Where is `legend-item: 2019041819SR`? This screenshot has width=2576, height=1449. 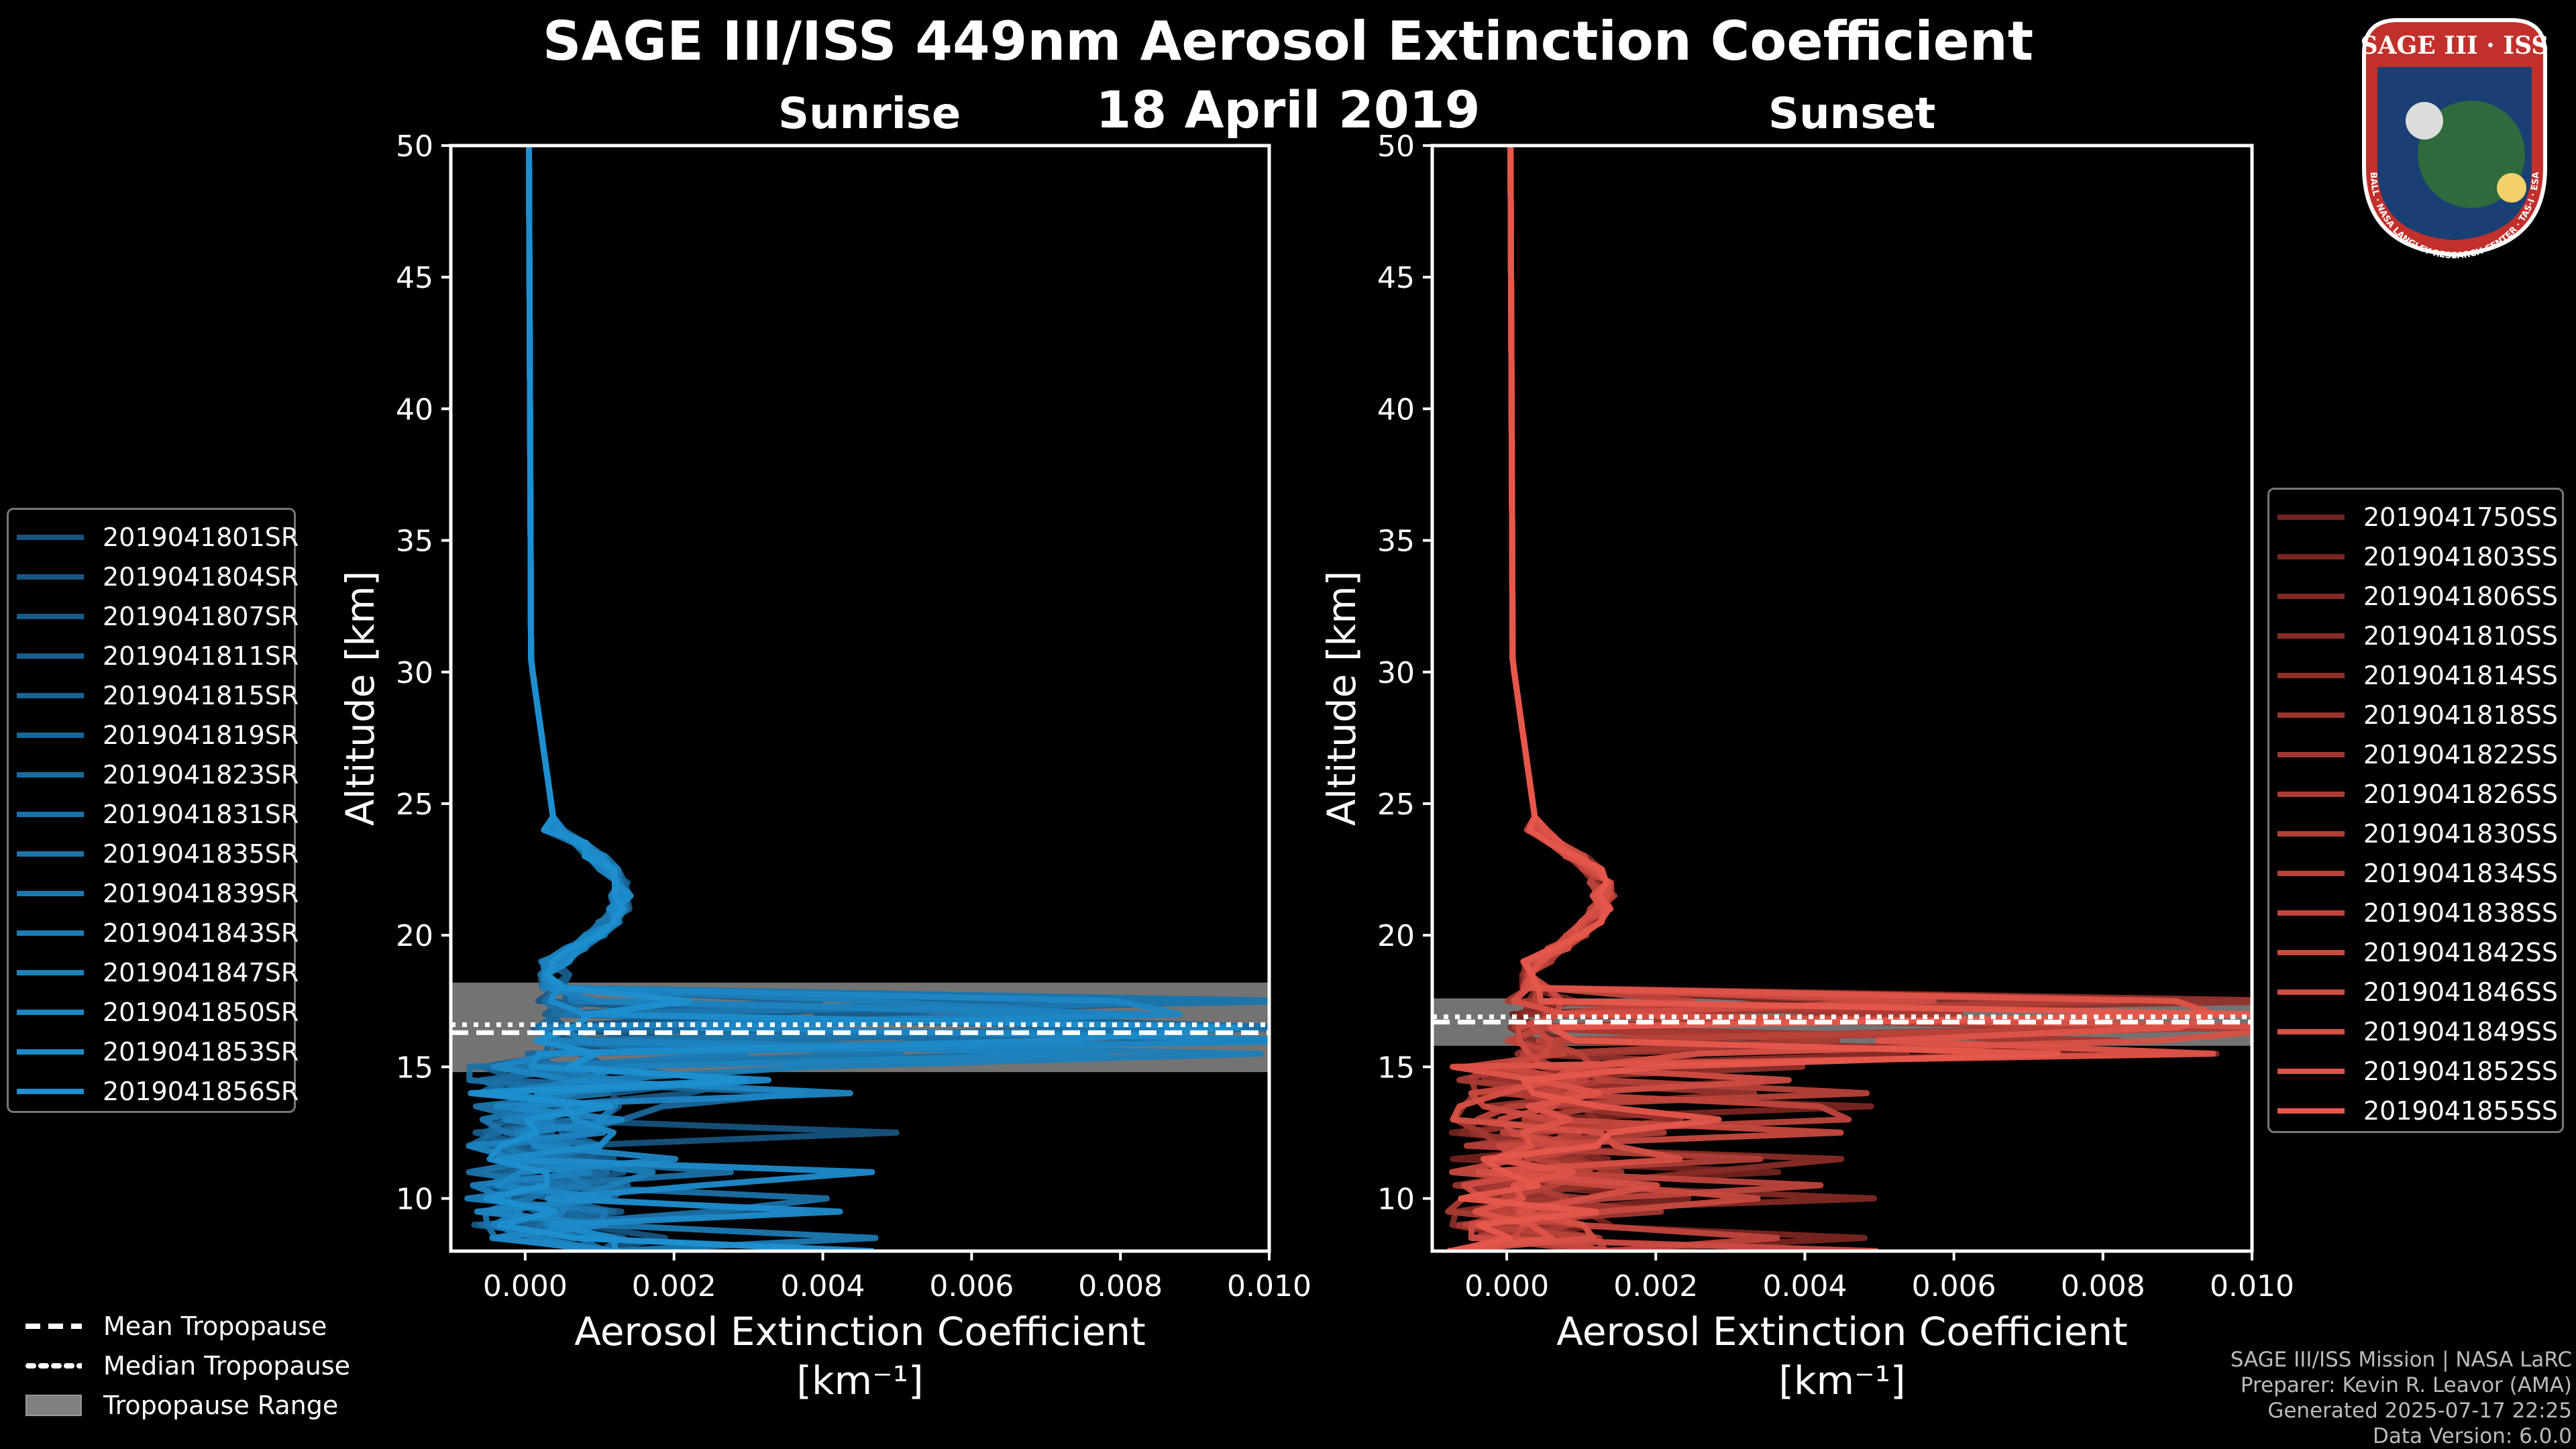
legend-item: 2019041819SR is located at coordinates (154, 735).